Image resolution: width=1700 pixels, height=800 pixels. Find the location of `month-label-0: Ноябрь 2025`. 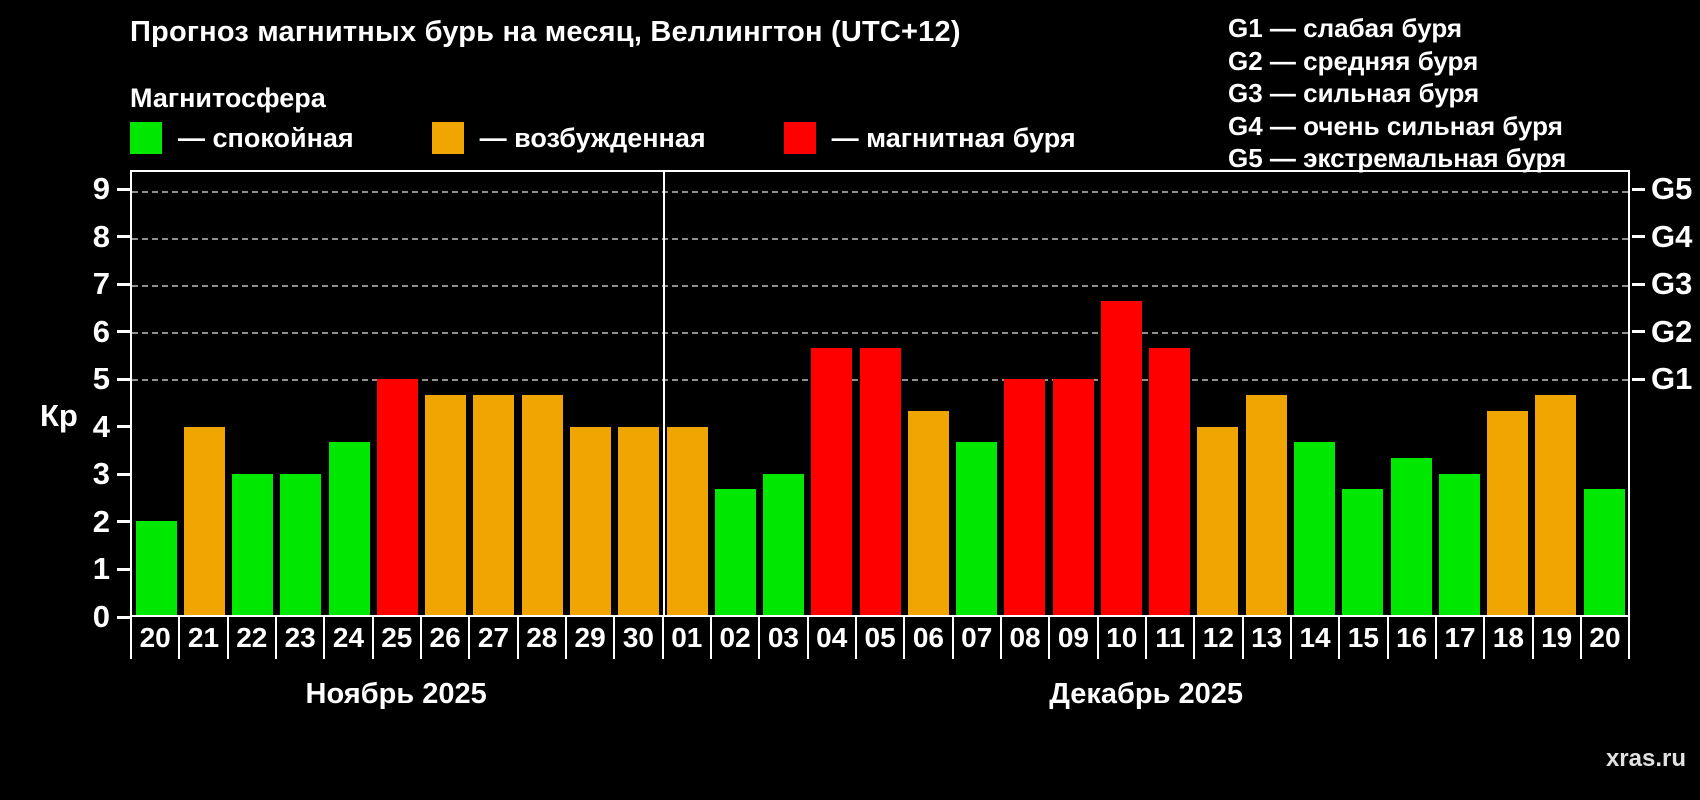

month-label-0: Ноябрь 2025 is located at coordinates (396, 694).